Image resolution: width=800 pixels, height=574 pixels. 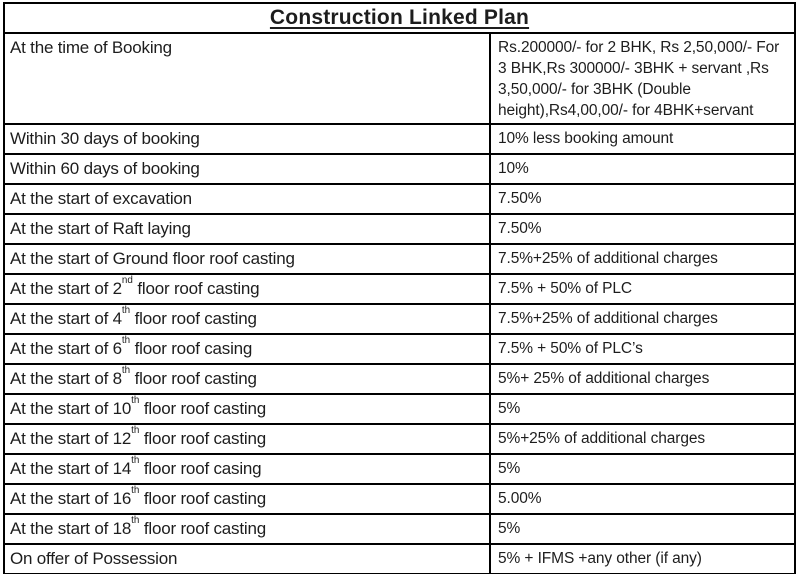 I want to click on milestone-cell: At the start of Raft laying, so click(x=247, y=229).